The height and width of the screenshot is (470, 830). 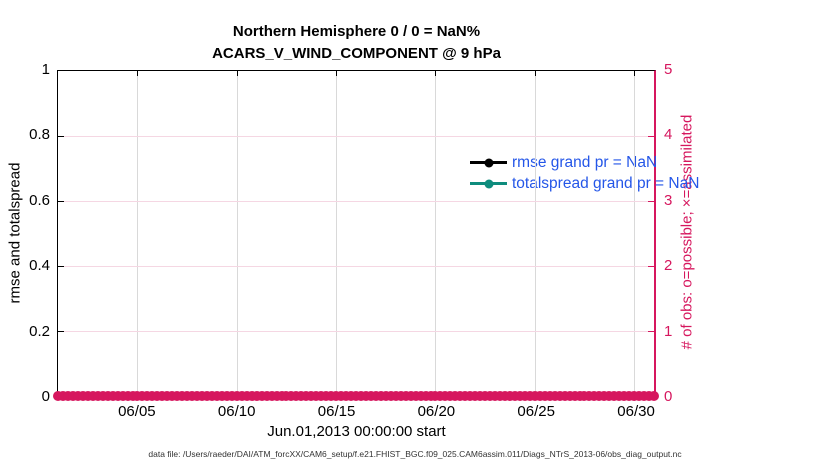 What do you see at coordinates (668, 69) in the screenshot?
I see `right-y-tick-label: 5` at bounding box center [668, 69].